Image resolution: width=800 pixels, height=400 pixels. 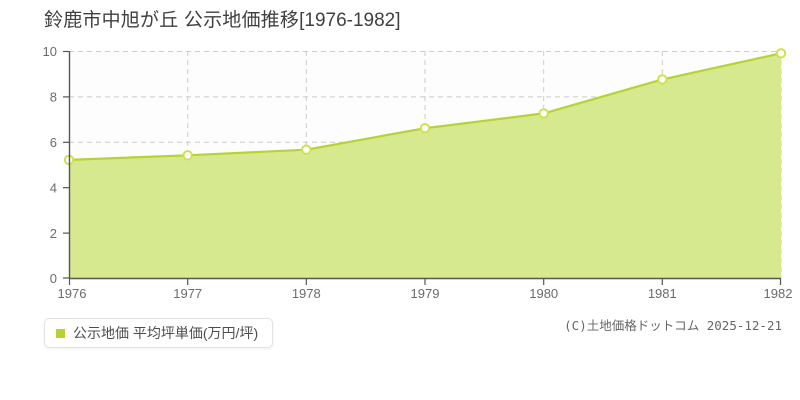 What do you see at coordinates (53, 278) in the screenshot?
I see `y-label-0: 0` at bounding box center [53, 278].